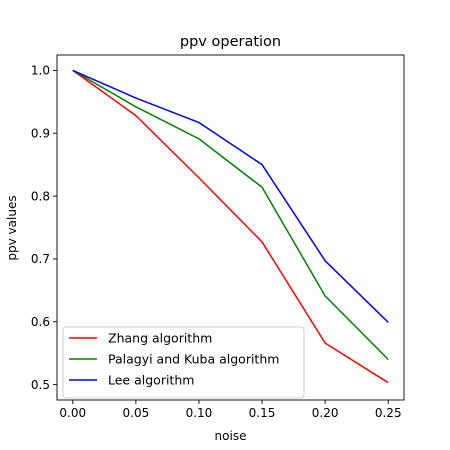  I want to click on legend-entry-1: Palagyi and Kuba algorithm, so click(193, 359).